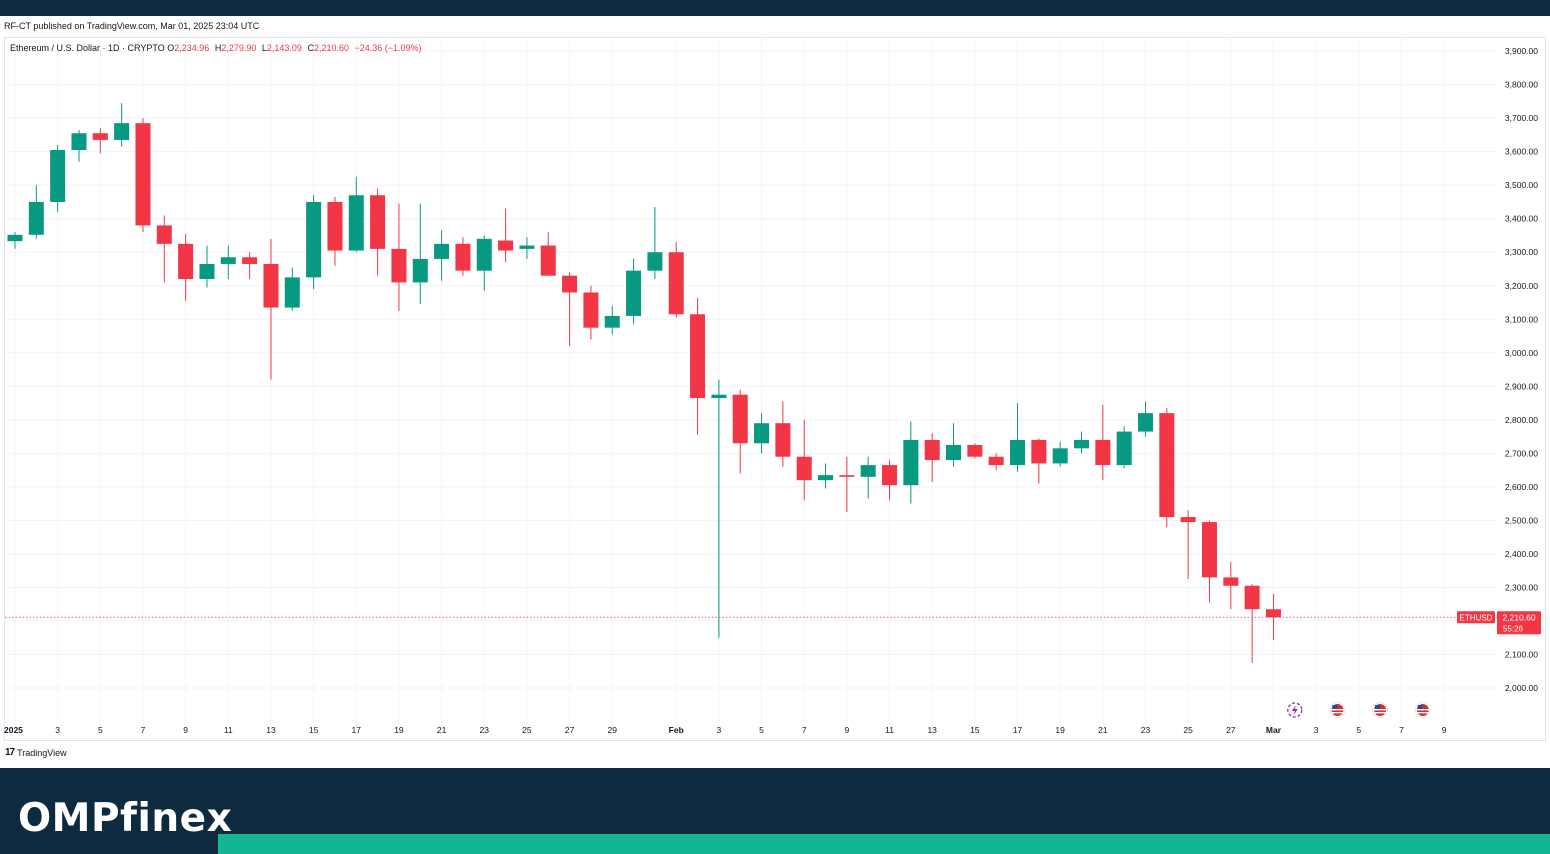  Describe the element at coordinates (1513, 628) in the screenshot. I see `countdown-text: 55:26` at that location.